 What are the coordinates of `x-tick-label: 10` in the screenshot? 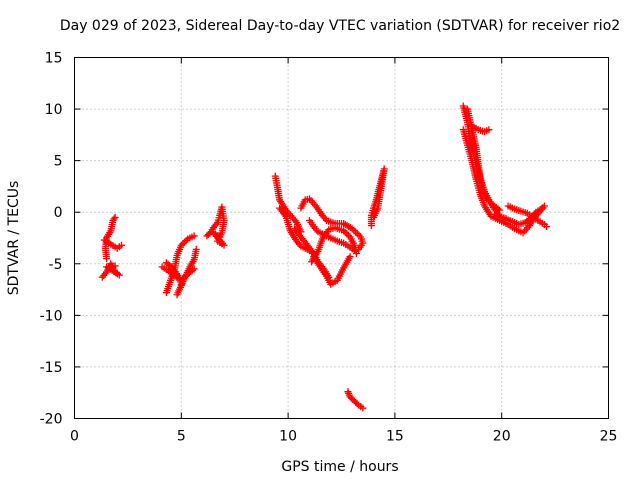 It's located at (288, 437).